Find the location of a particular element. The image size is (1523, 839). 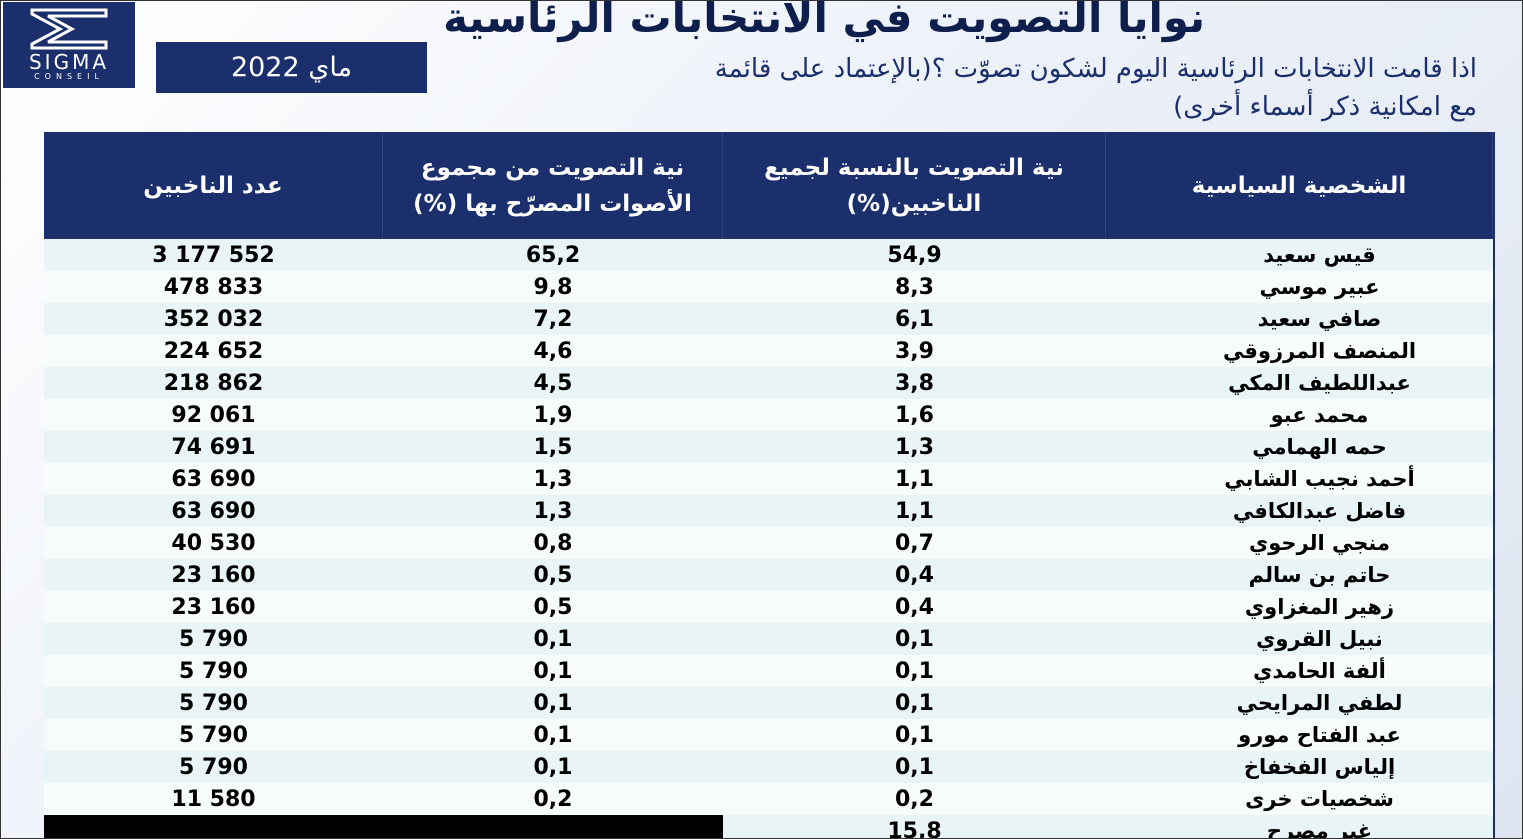

sigma-symbol-icon is located at coordinates (69, 29).